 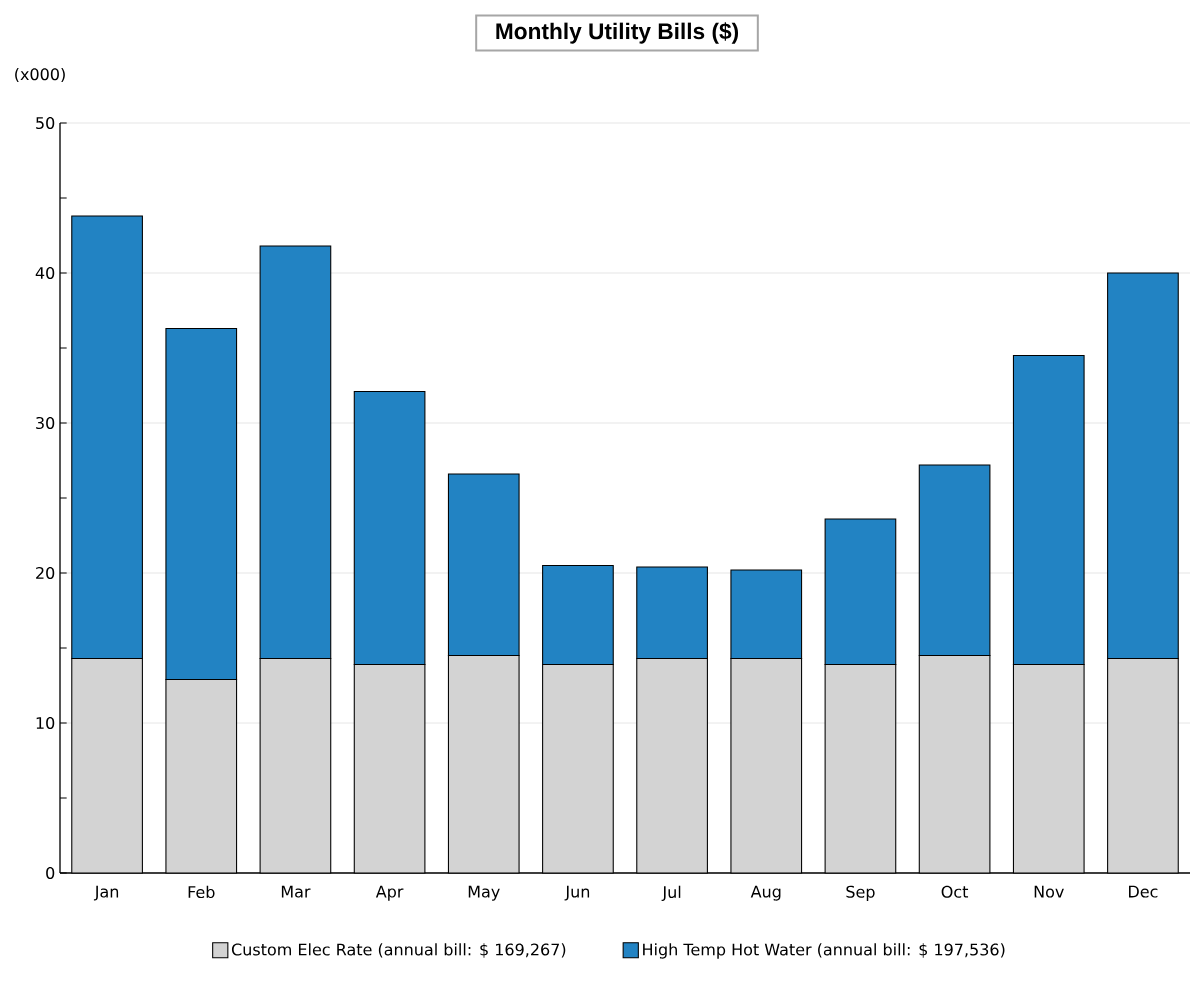 What do you see at coordinates (106, 893) in the screenshot?
I see `x-tick-label: Jan` at bounding box center [106, 893].